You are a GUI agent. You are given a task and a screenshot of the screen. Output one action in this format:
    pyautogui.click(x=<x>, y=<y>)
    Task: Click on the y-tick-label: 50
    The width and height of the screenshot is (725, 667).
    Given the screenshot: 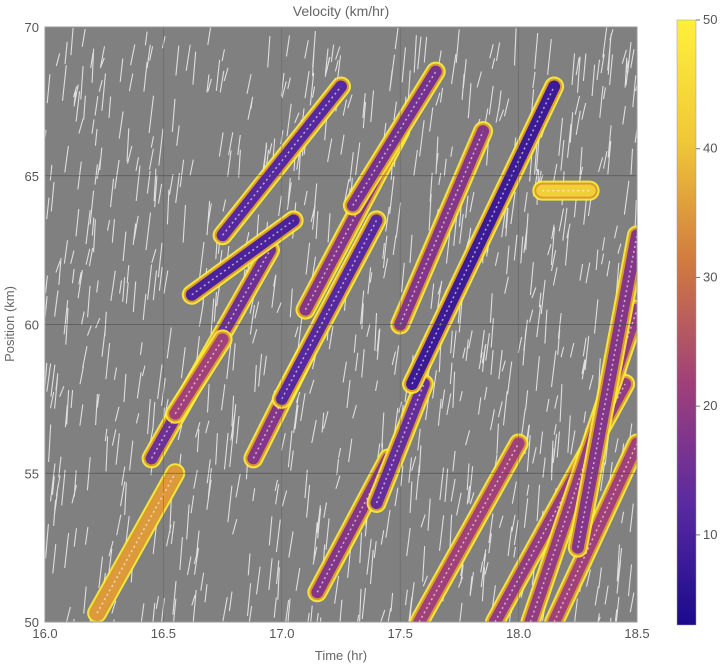 What is the action you would take?
    pyautogui.click(x=32, y=622)
    